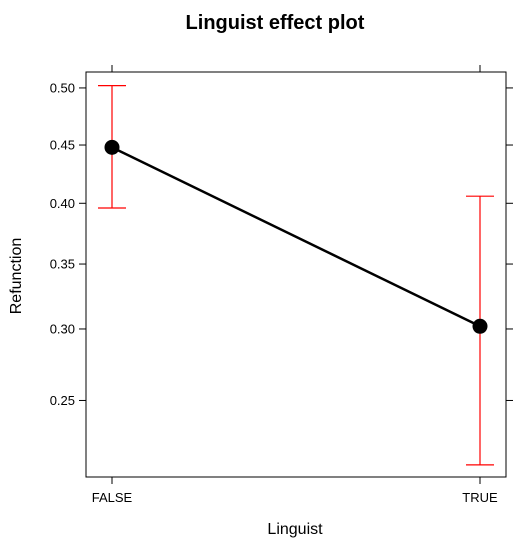 The image size is (523, 550). Describe the element at coordinates (62, 203) in the screenshot. I see `y-tick-label: 0.40` at that location.